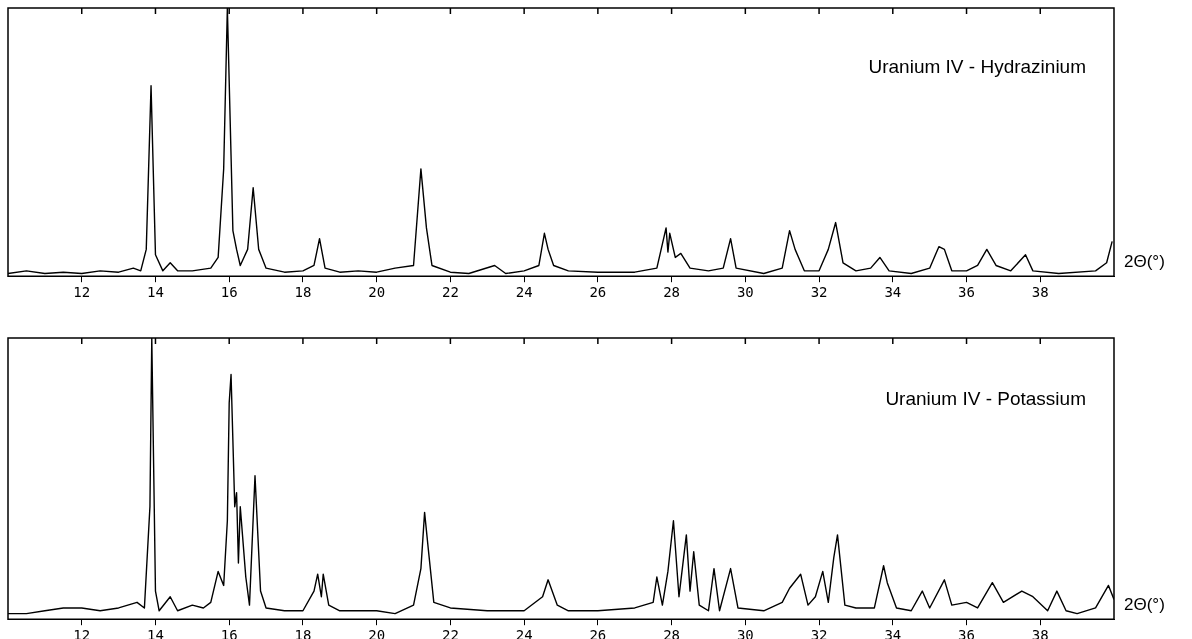  What do you see at coordinates (745, 292) in the screenshot?
I see `x-tick-label: 30` at bounding box center [745, 292].